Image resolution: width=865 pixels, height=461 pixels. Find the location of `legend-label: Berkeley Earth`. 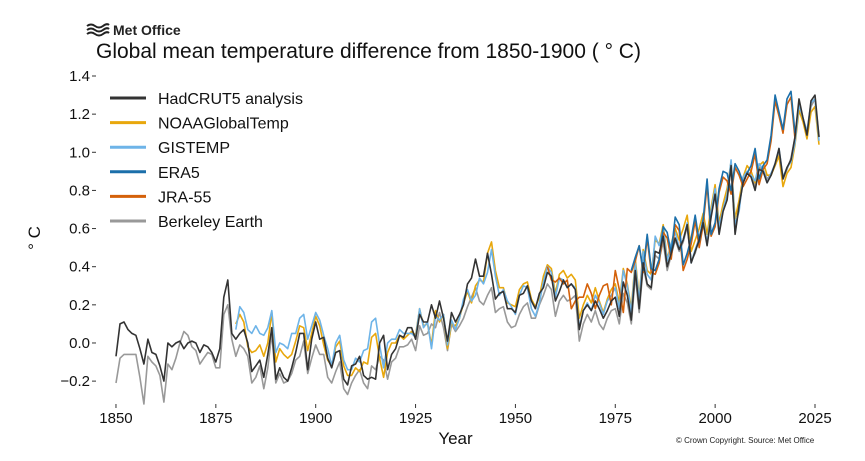

legend-label: Berkeley Earth is located at coordinates (210, 222).